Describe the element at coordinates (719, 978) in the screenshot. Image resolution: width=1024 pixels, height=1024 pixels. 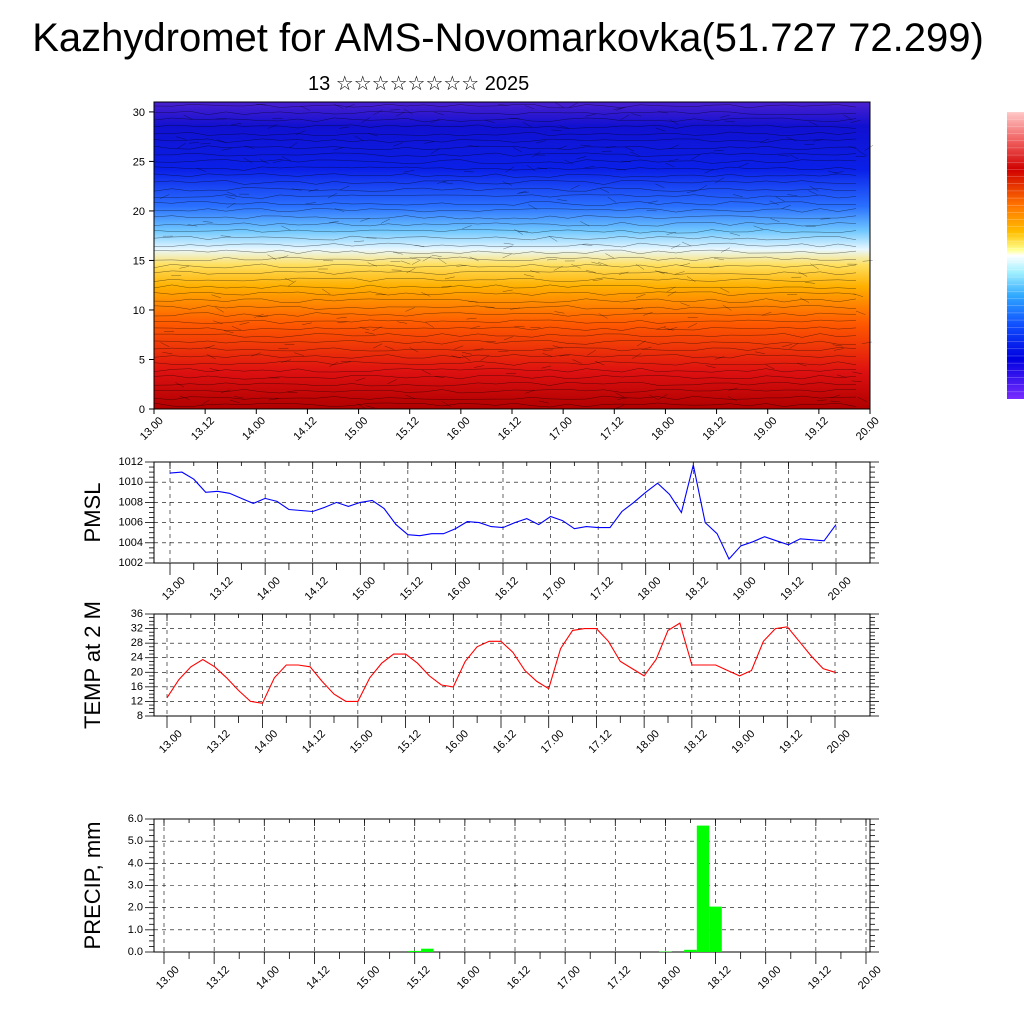
I see `x-tick-label: 18.12` at that location.